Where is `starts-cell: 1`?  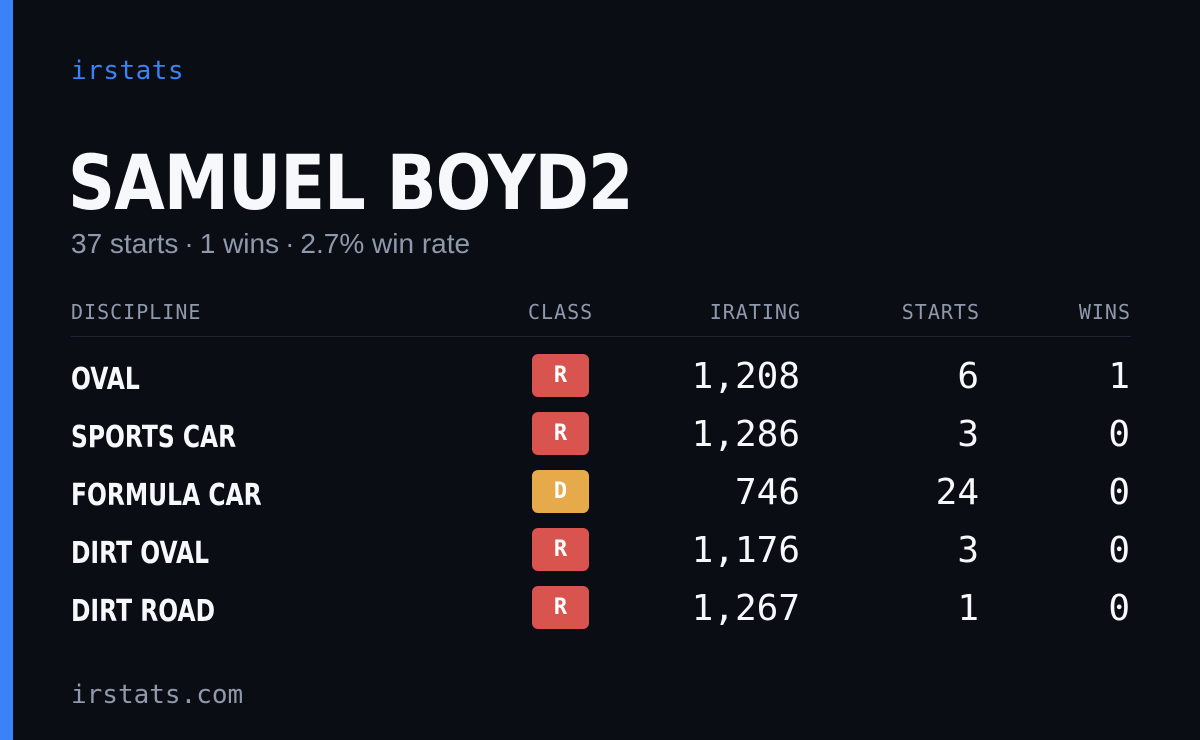
starts-cell: 1 is located at coordinates (968, 608).